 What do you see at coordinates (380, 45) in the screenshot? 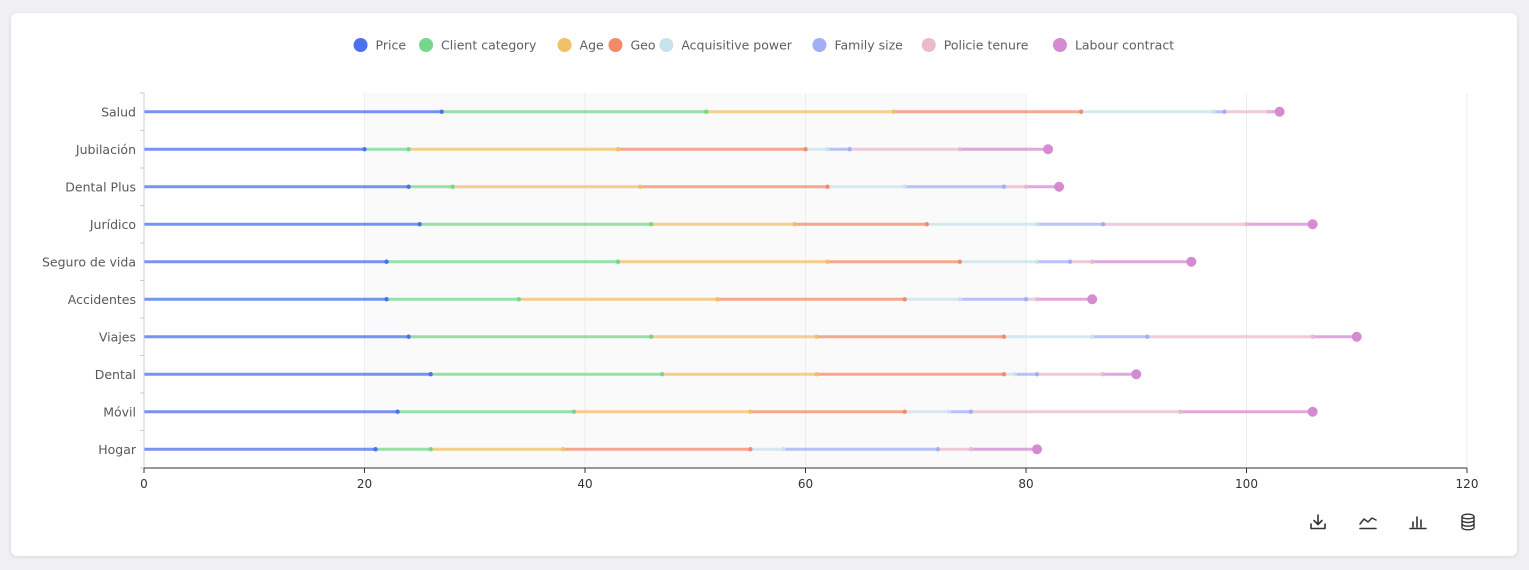
I see `legend-item: Price` at bounding box center [380, 45].